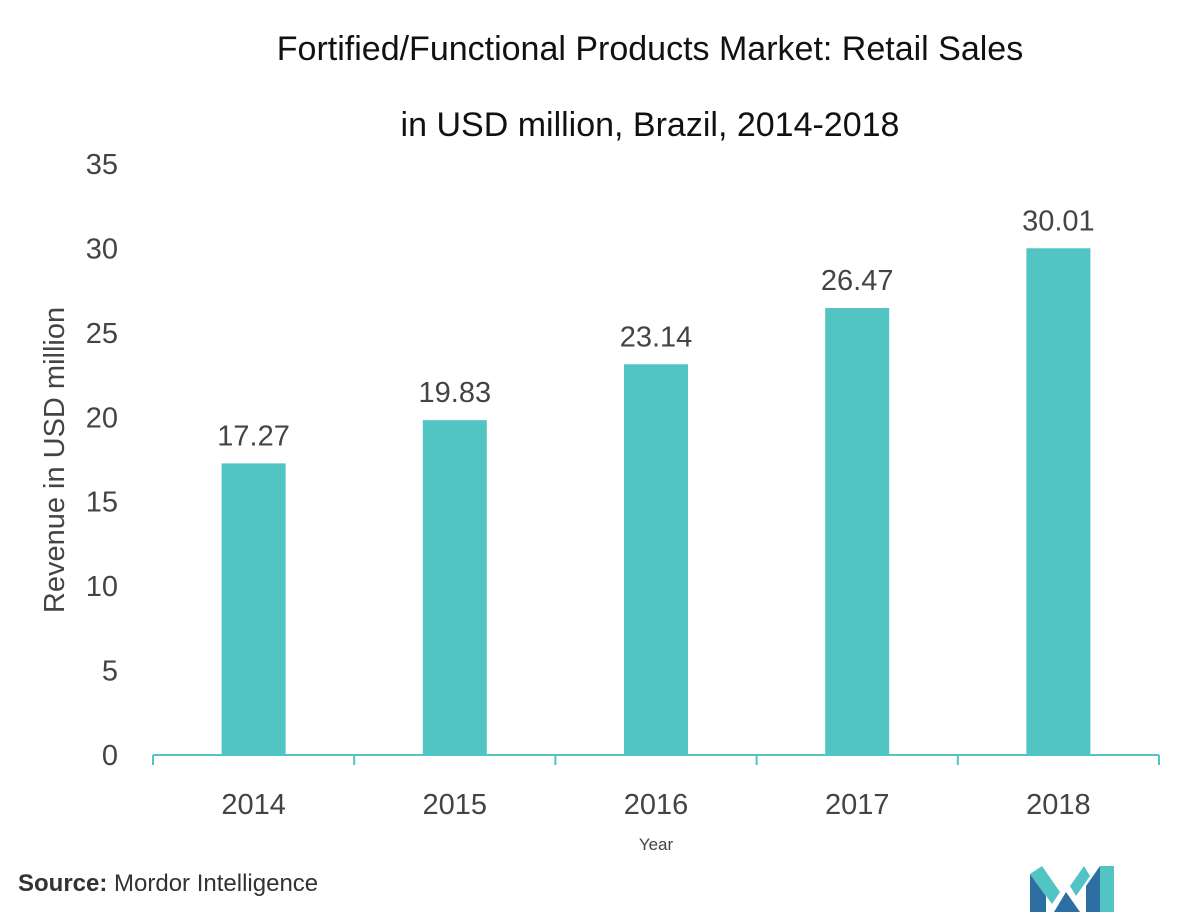 Image resolution: width=1182 pixels, height=922 pixels. I want to click on chart-title-line-2: in USD million, Brazil, 2014-2018, so click(650, 125).